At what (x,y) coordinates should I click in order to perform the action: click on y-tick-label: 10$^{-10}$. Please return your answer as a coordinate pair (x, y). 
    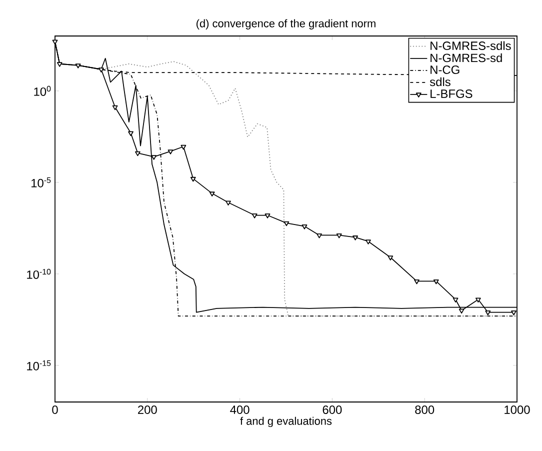
    Looking at the image, I should click on (39, 273).